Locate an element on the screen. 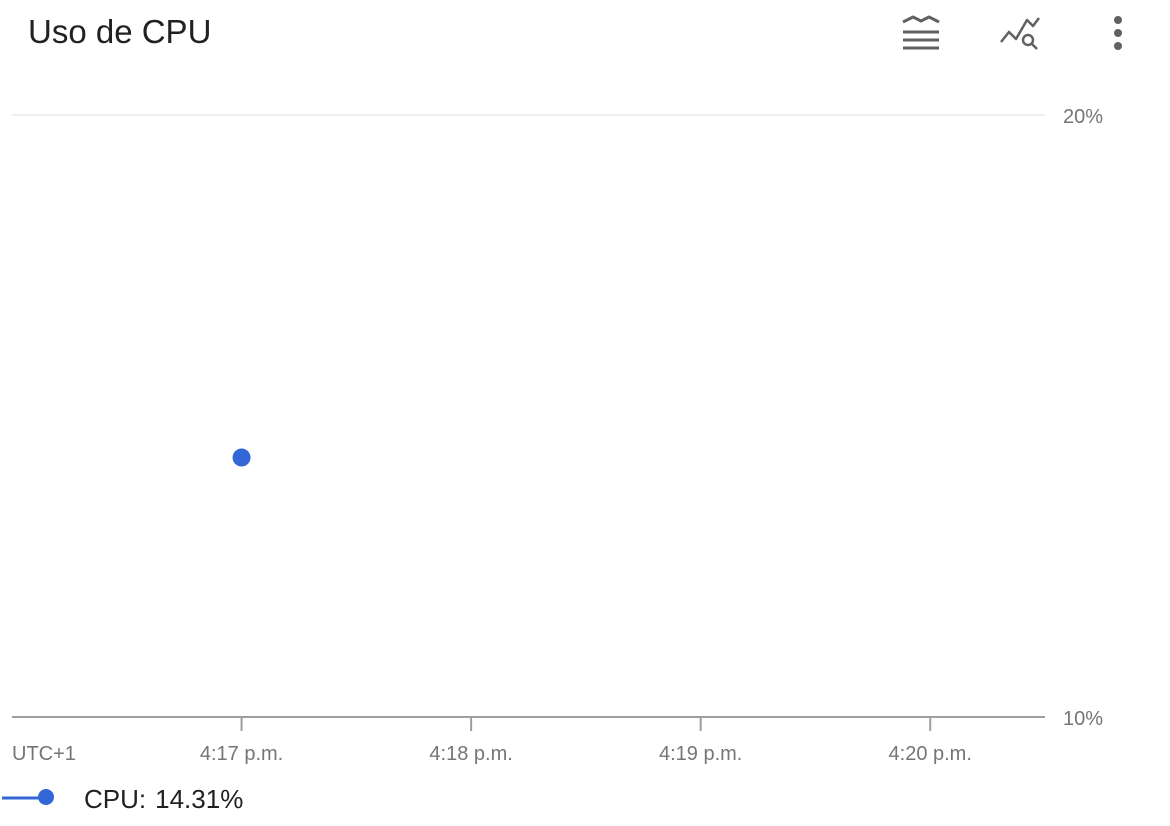 This screenshot has height=826, width=1170. legend-series-name: CPU: is located at coordinates (115, 799).